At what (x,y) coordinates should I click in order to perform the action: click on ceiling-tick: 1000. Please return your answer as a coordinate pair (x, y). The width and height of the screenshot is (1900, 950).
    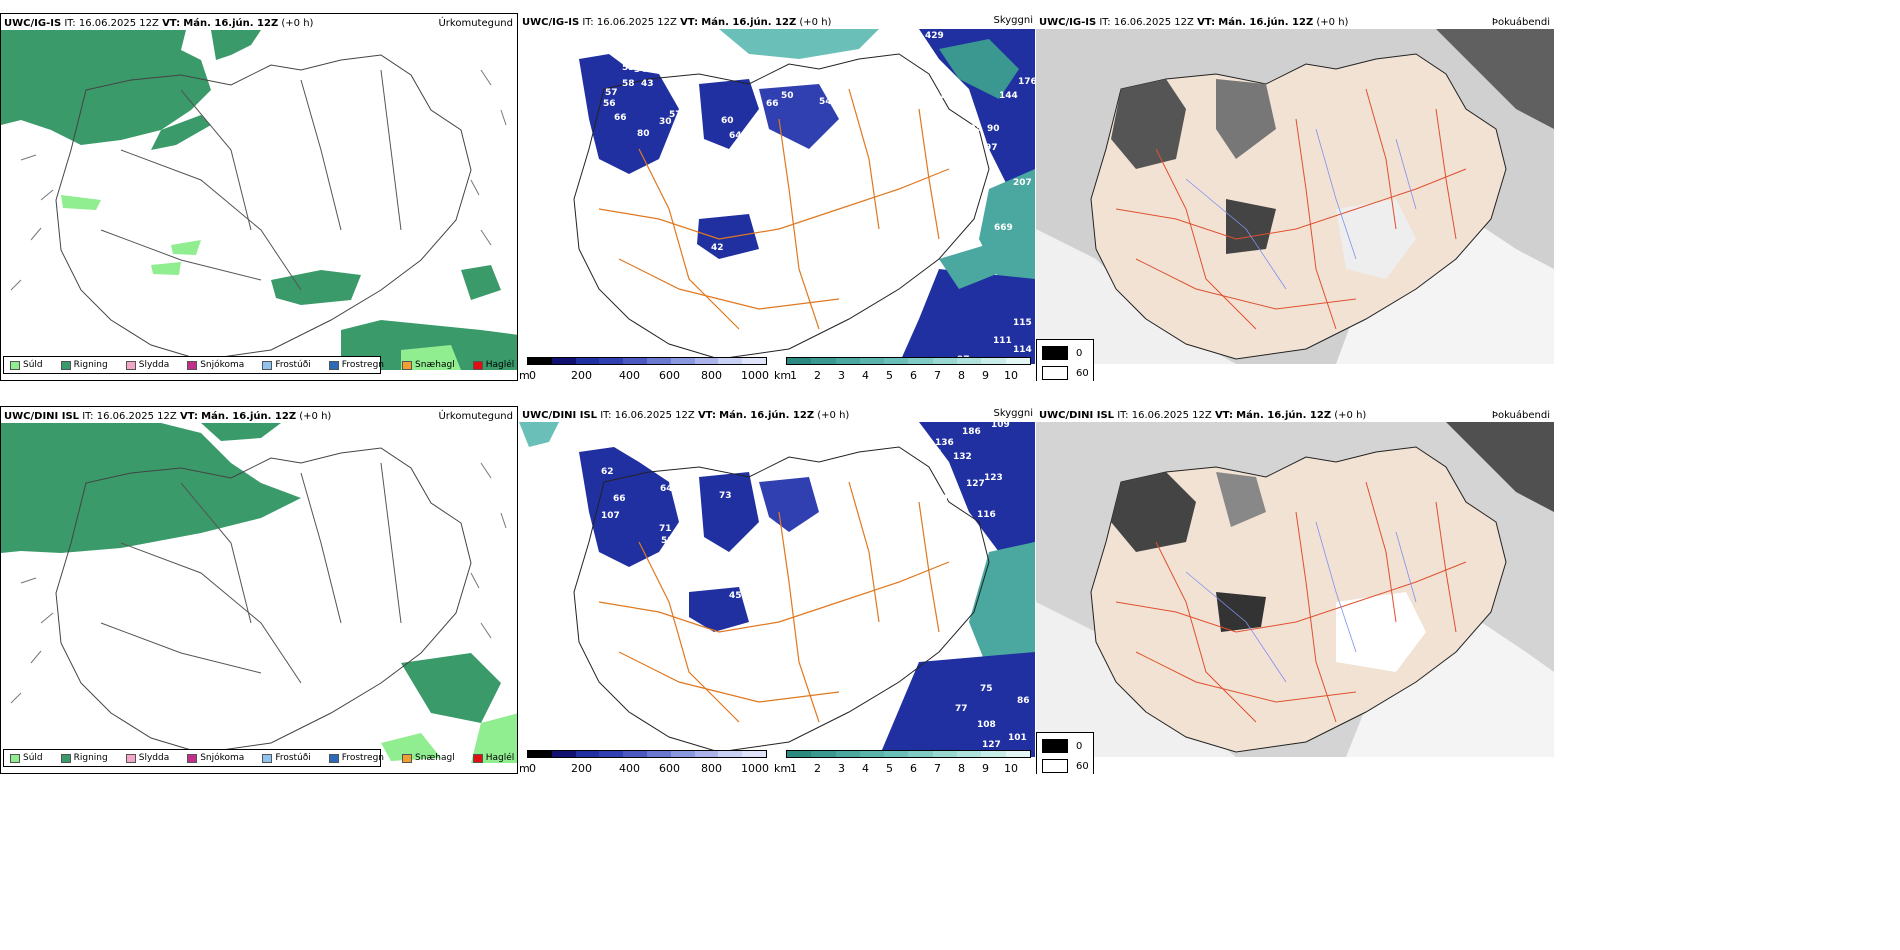
    Looking at the image, I should click on (755, 375).